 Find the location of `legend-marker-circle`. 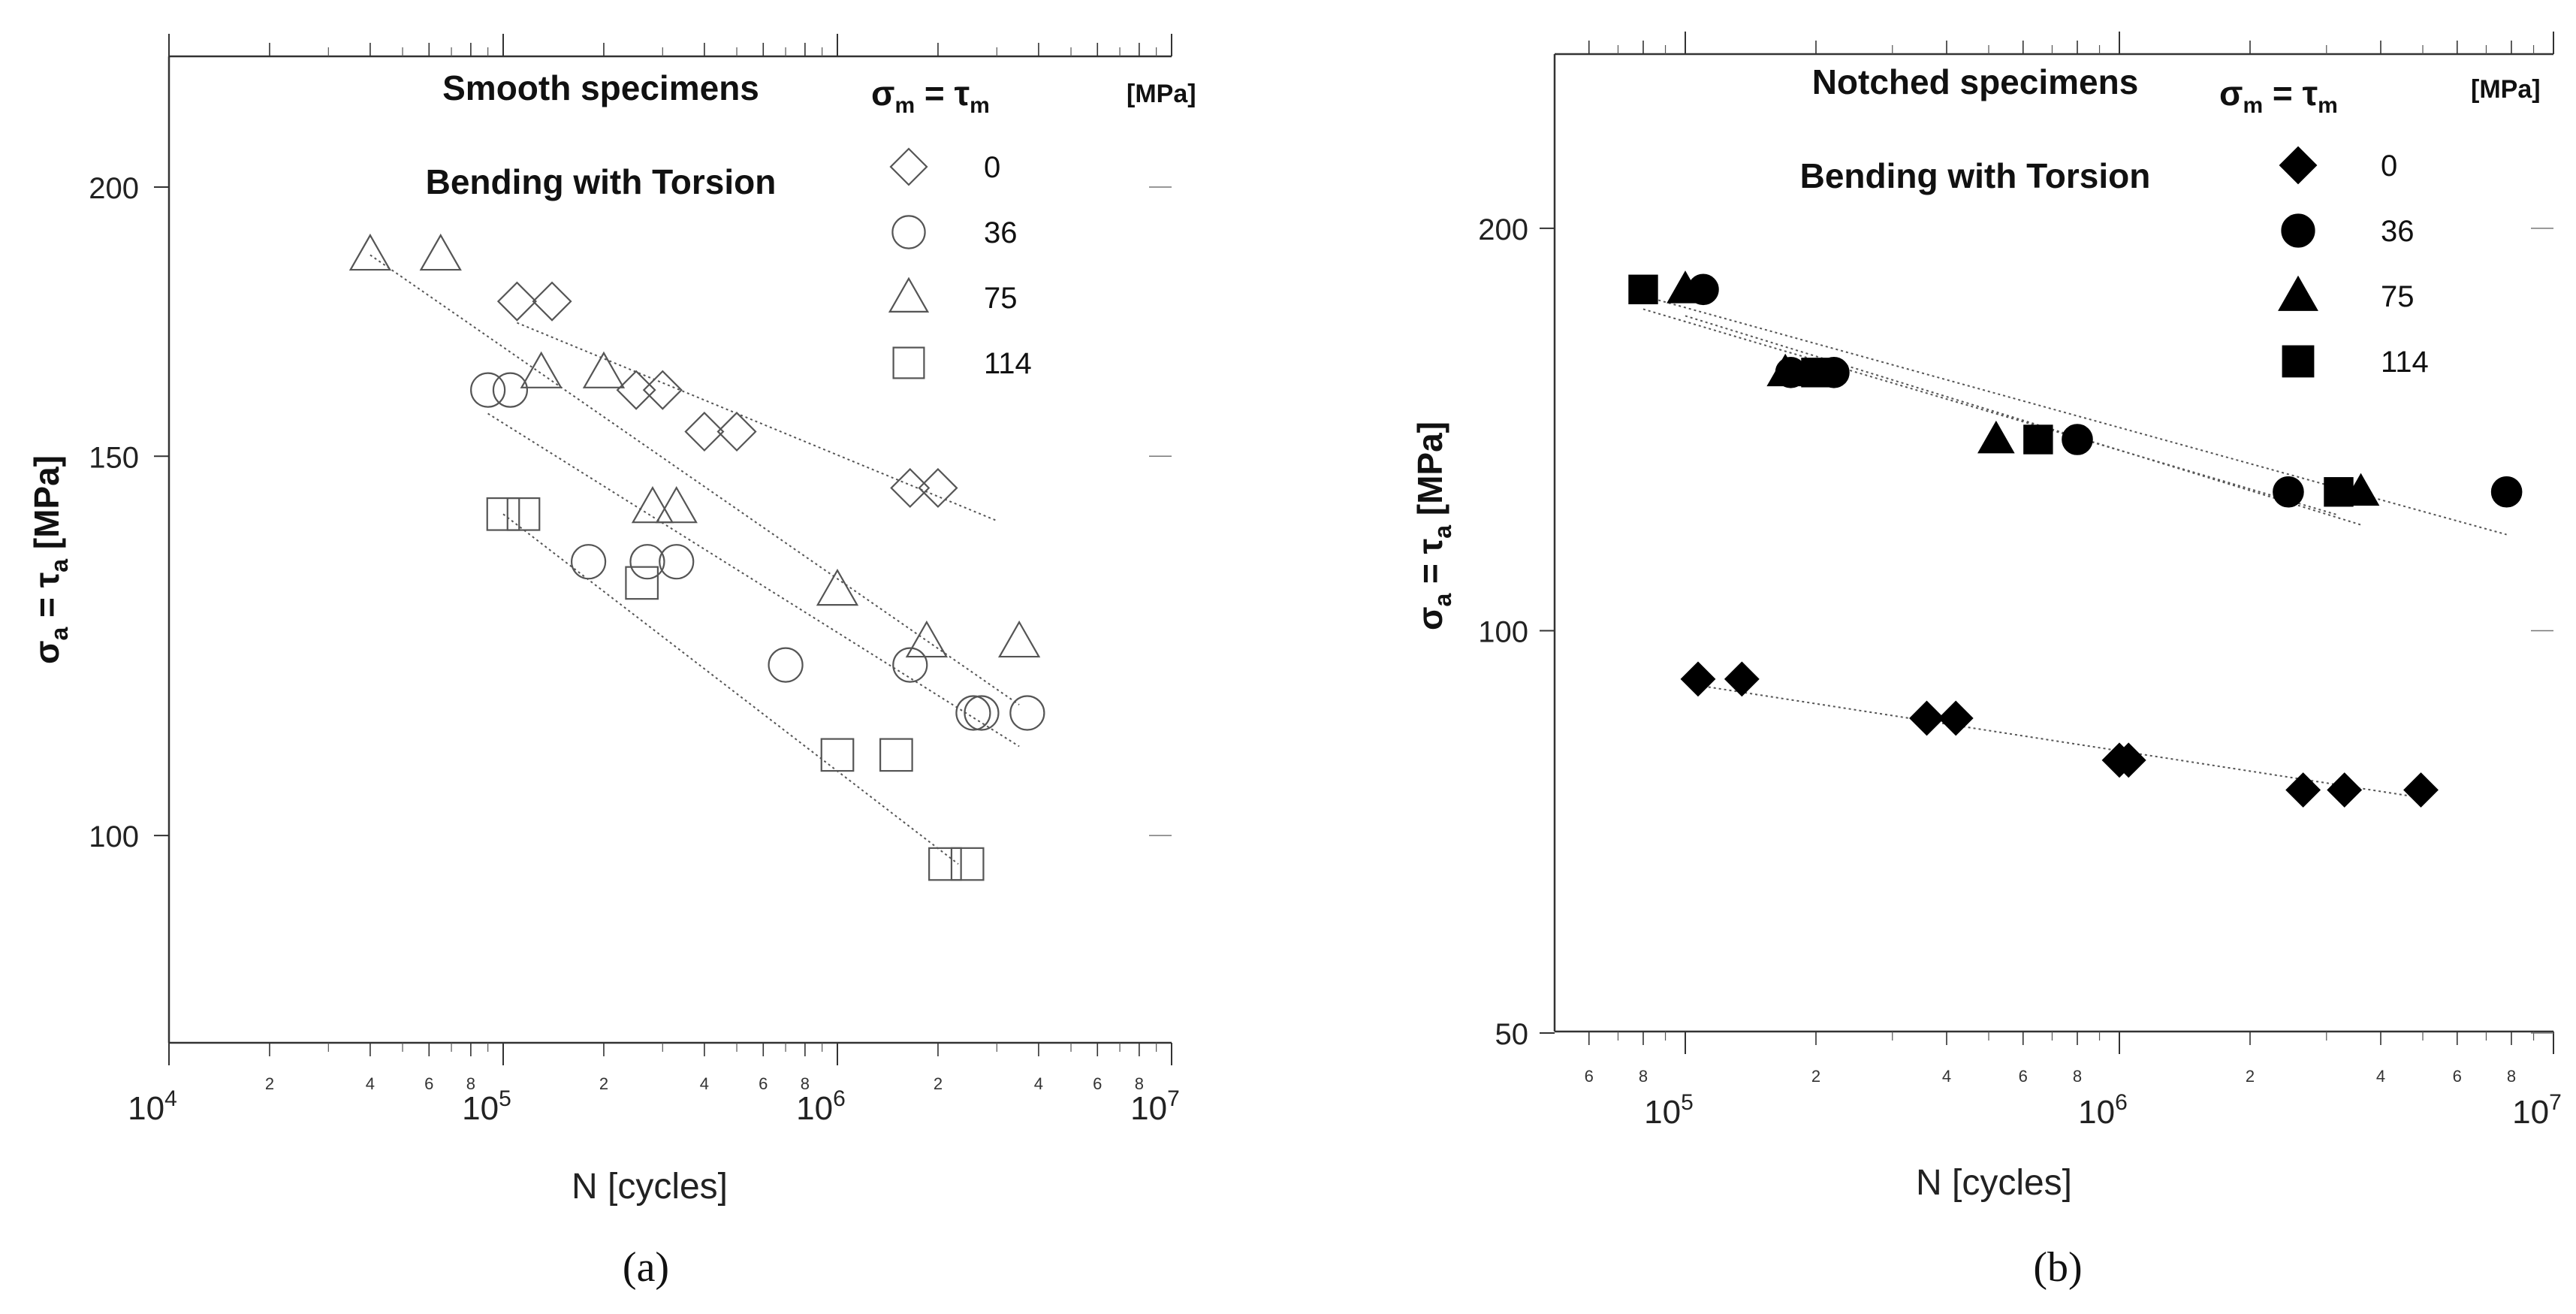

legend-marker-circle is located at coordinates (2298, 231).